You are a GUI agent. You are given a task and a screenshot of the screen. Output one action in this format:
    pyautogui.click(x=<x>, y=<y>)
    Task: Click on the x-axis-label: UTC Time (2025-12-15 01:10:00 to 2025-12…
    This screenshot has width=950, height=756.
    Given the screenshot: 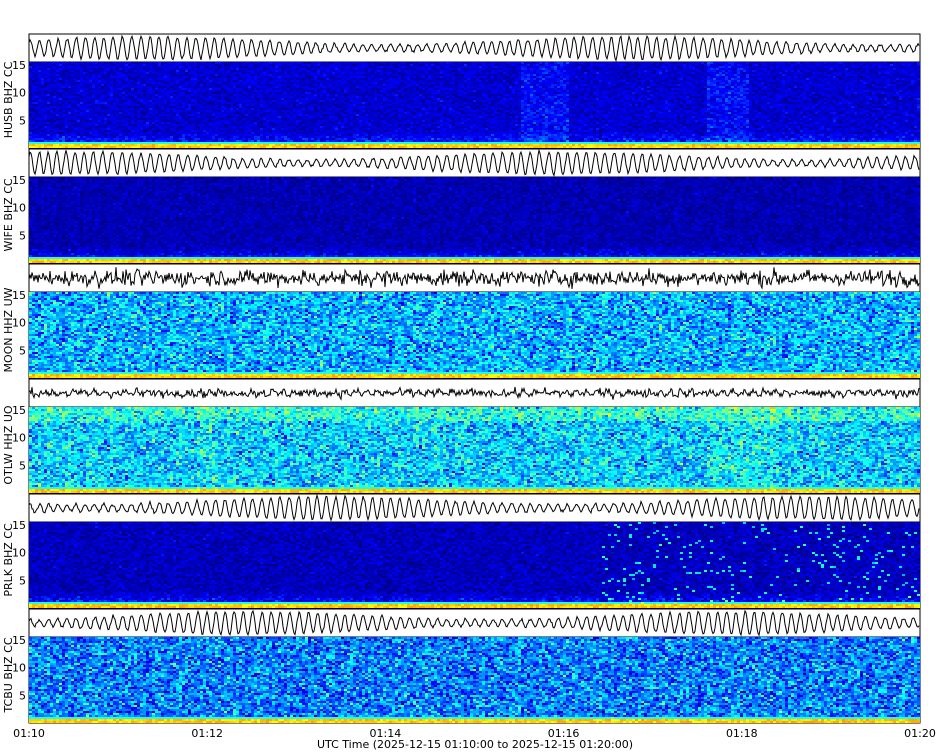 What is the action you would take?
    pyautogui.click(x=475, y=744)
    